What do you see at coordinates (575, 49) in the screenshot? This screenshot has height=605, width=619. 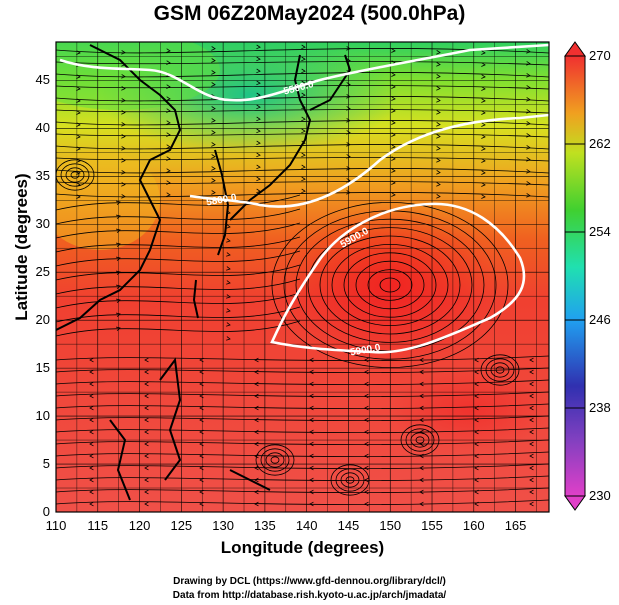 I see `colorbar-top-arrow` at bounding box center [575, 49].